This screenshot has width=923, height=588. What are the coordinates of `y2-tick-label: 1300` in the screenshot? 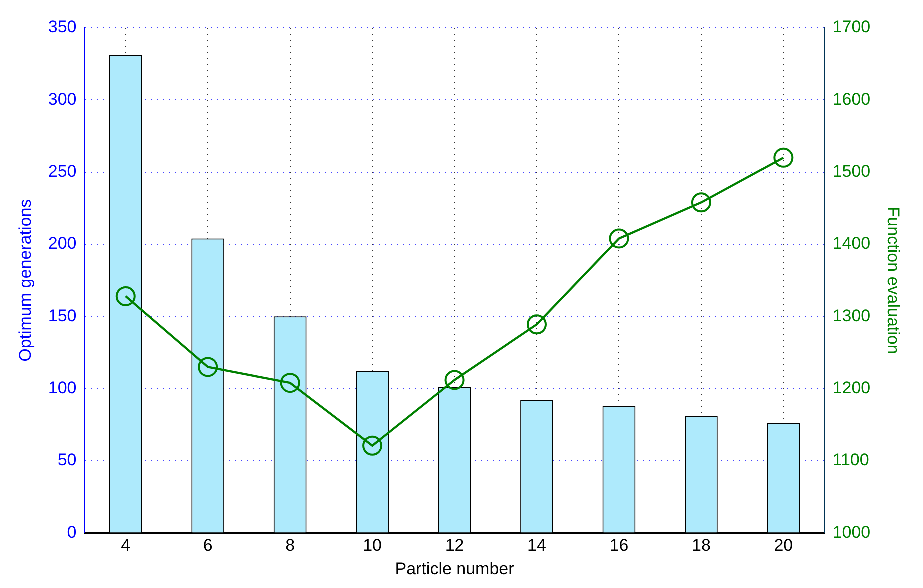 It's located at (851, 316).